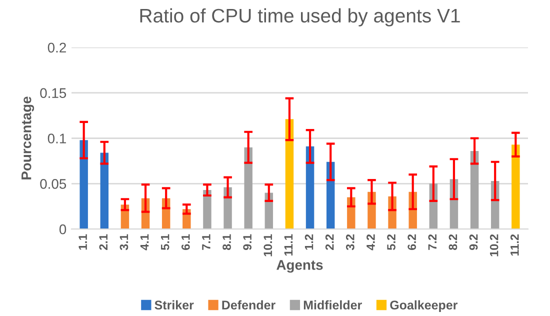 Image resolution: width=550 pixels, height=316 pixels. I want to click on x-tick-label: 6.2, so click(412, 242).